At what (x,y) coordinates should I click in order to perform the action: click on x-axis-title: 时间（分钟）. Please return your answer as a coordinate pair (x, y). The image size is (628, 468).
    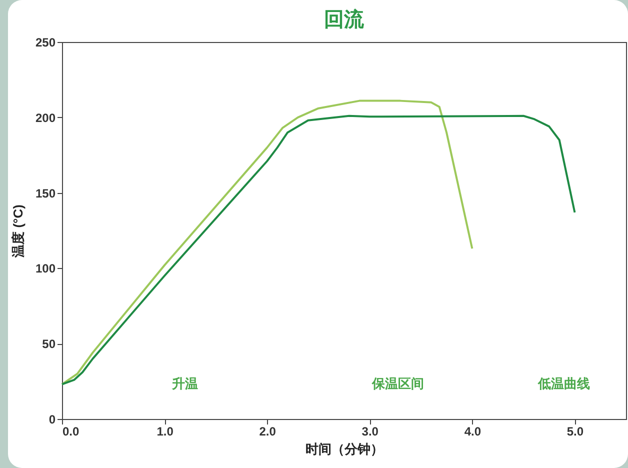
    Looking at the image, I should click on (345, 449).